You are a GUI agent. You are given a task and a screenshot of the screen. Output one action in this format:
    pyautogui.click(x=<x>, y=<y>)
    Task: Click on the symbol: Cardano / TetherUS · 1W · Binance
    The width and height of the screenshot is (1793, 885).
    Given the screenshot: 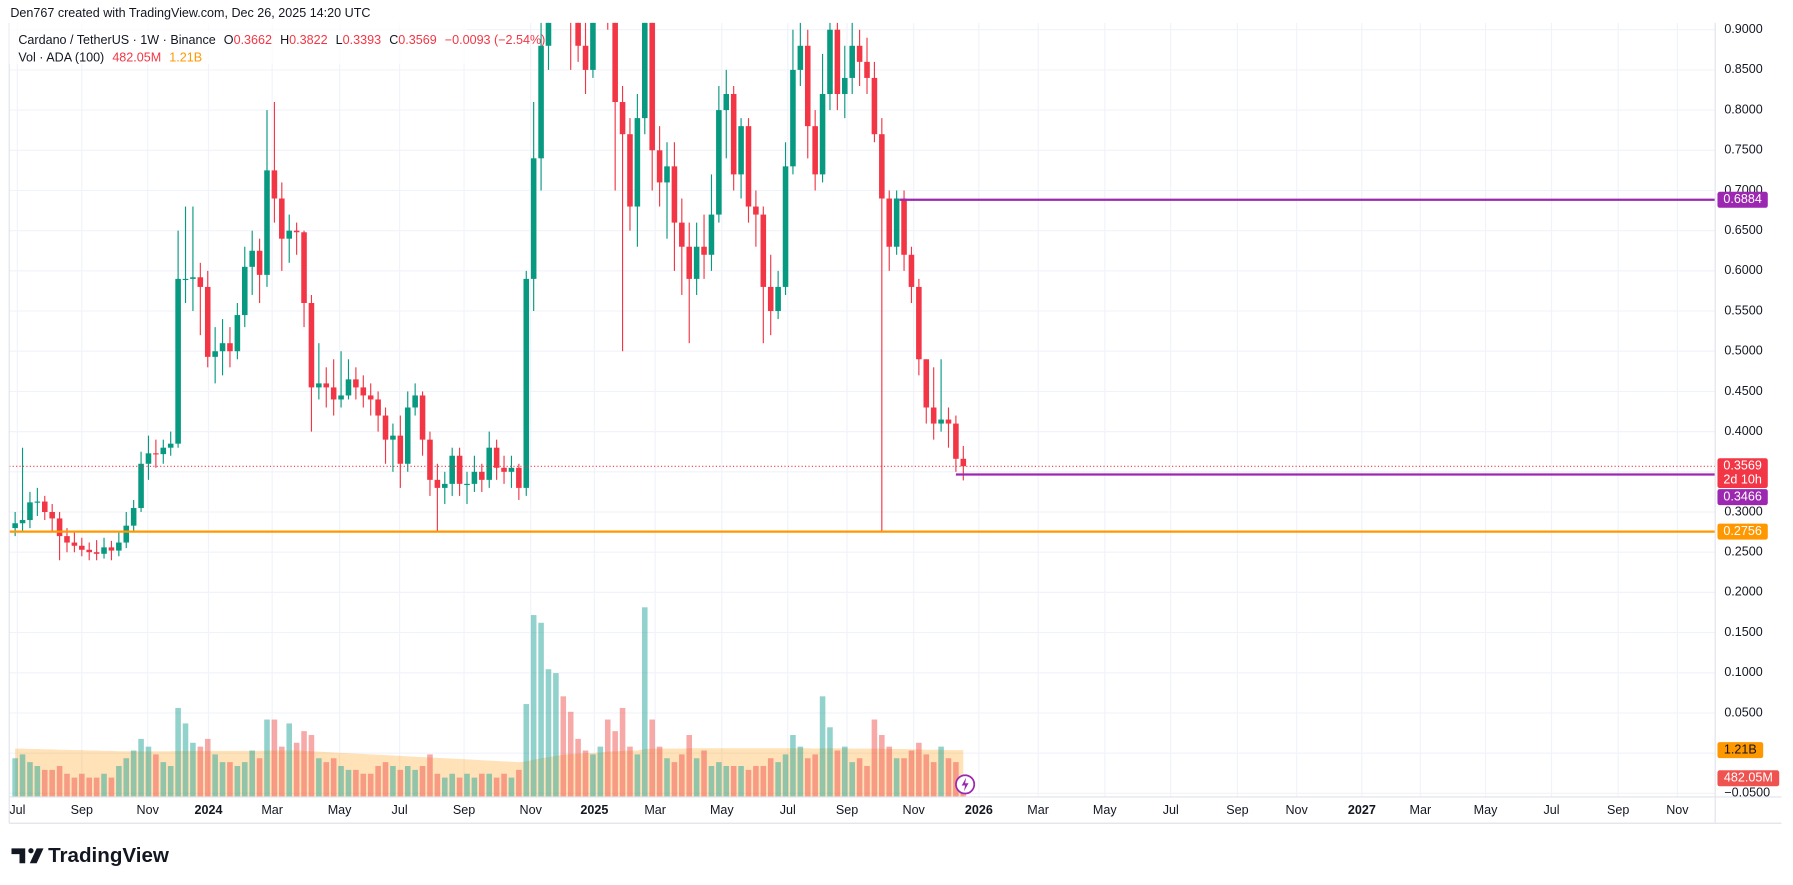 What is the action you would take?
    pyautogui.click(x=116, y=40)
    